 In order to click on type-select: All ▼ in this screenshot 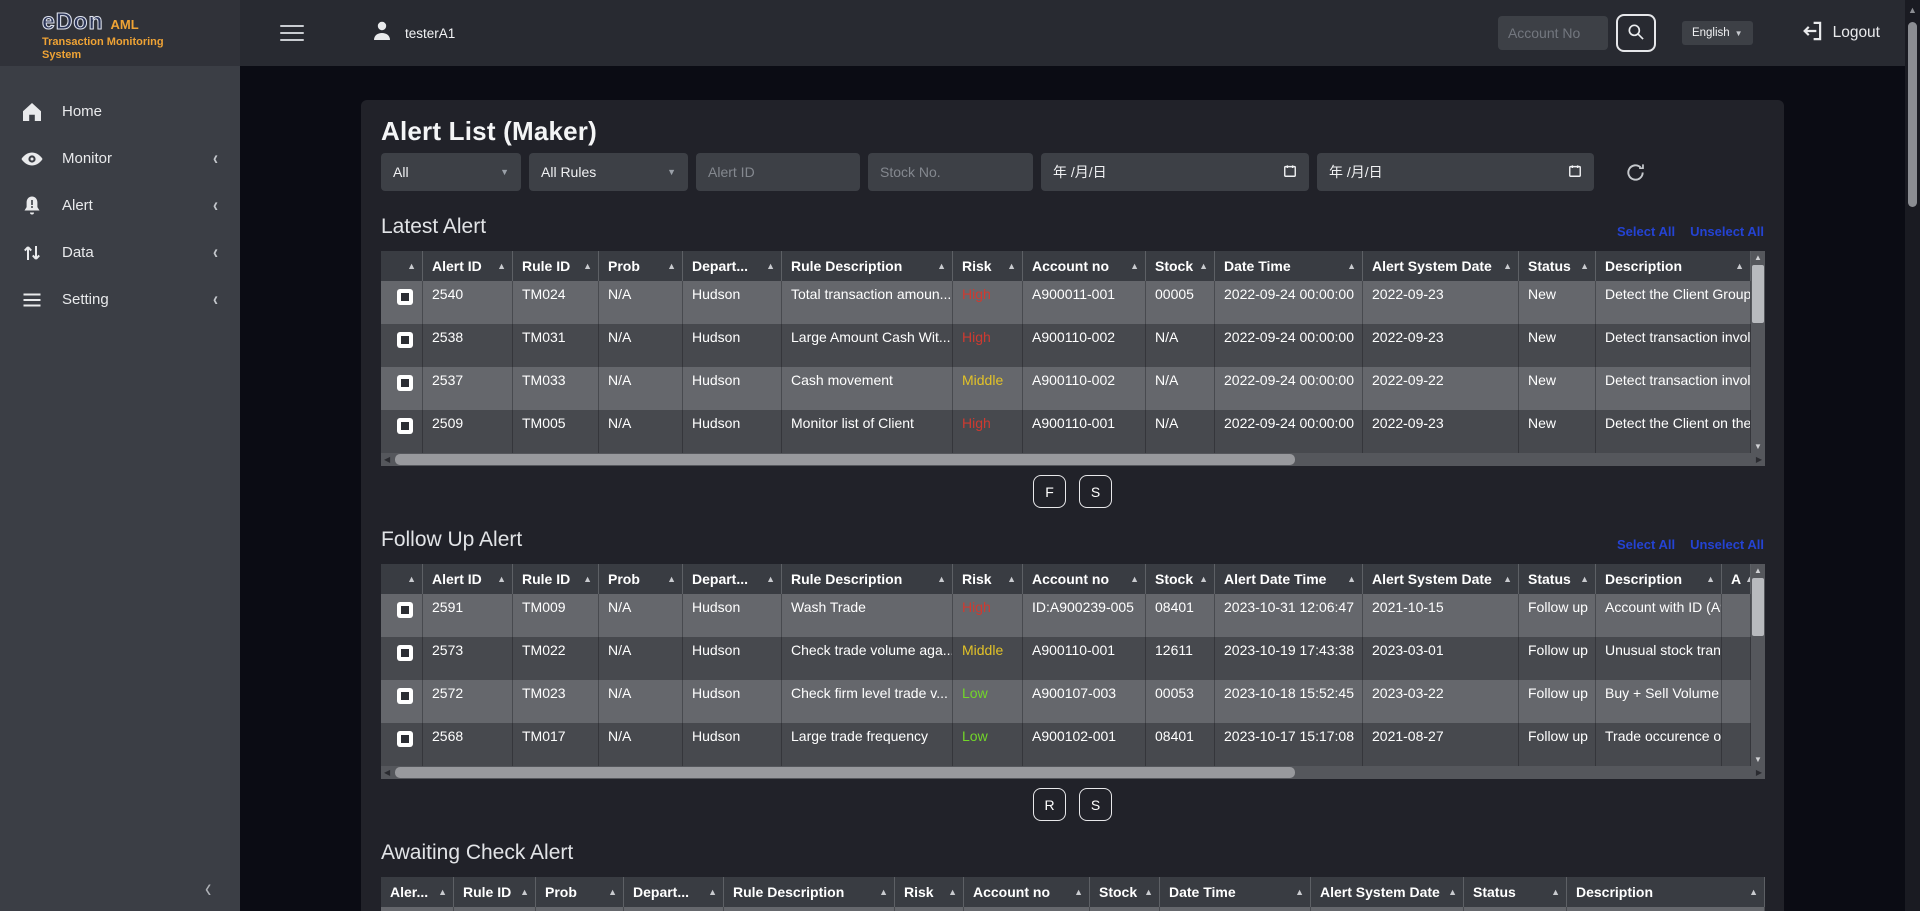, I will do `click(451, 172)`.